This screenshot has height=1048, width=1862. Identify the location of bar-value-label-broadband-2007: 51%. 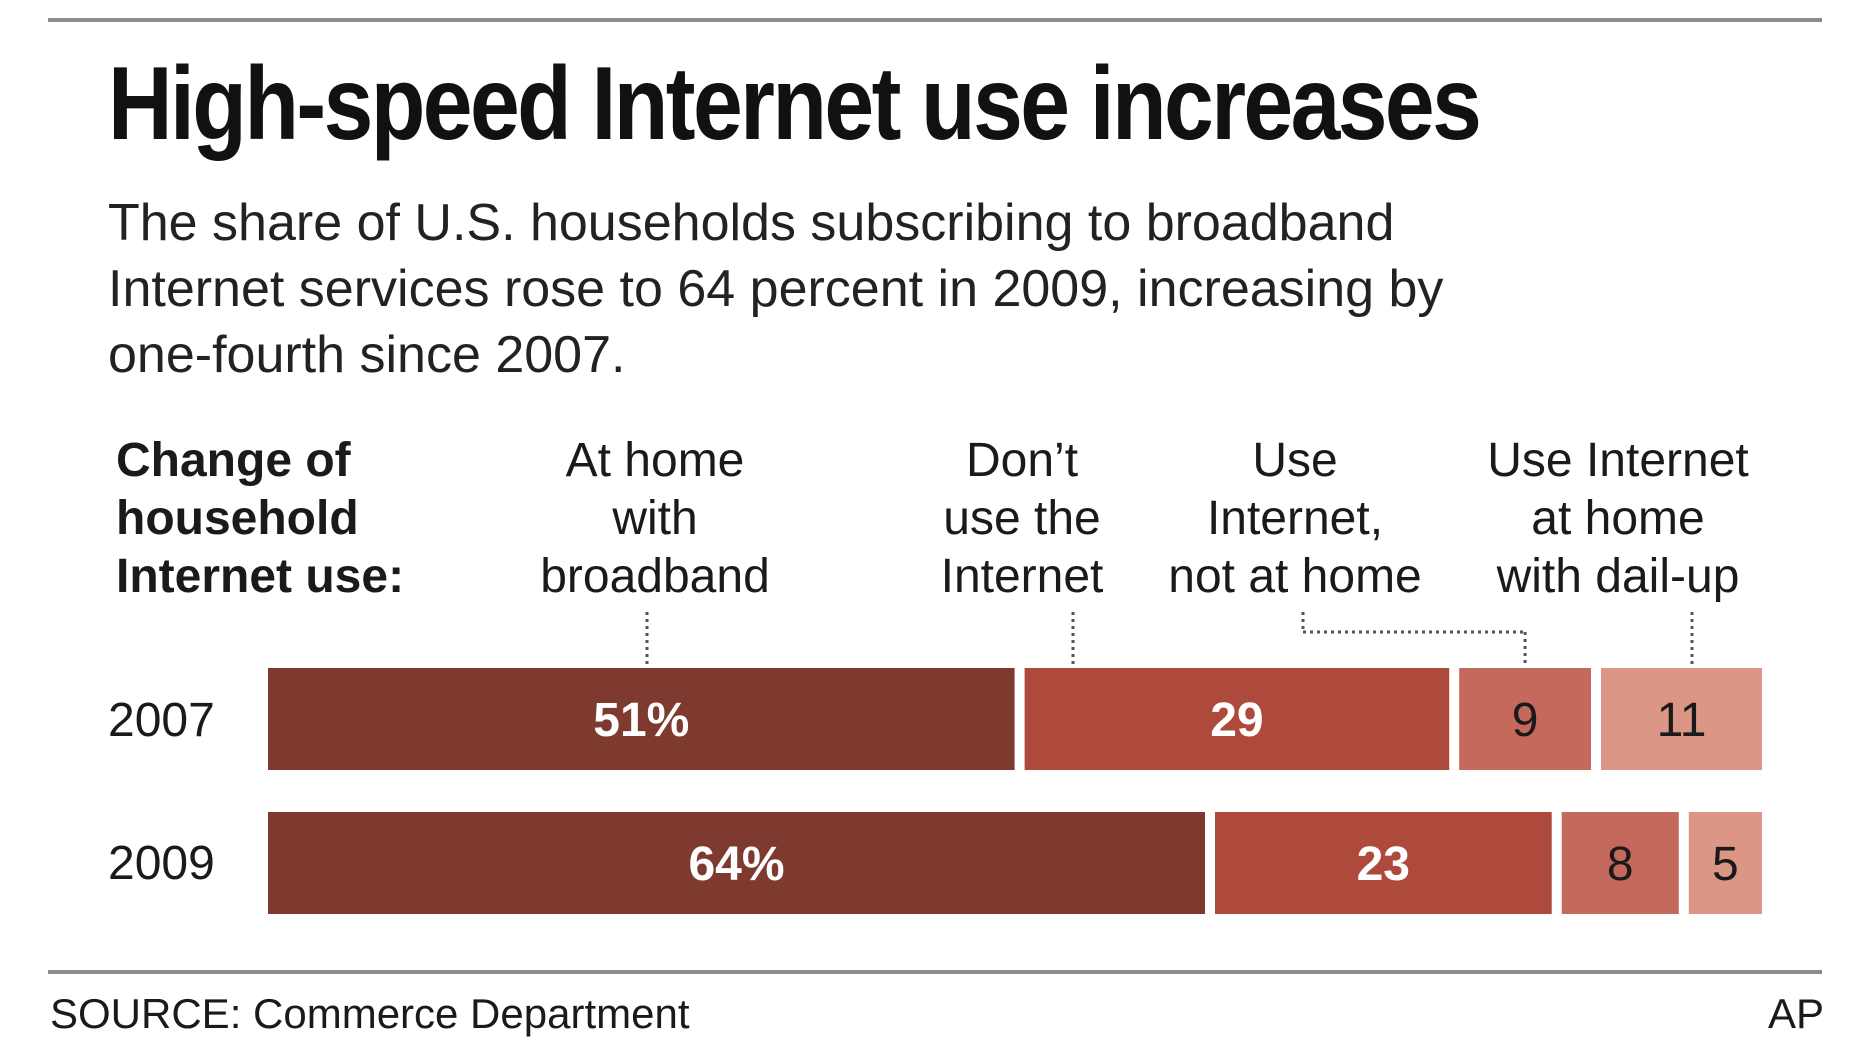
(641, 720).